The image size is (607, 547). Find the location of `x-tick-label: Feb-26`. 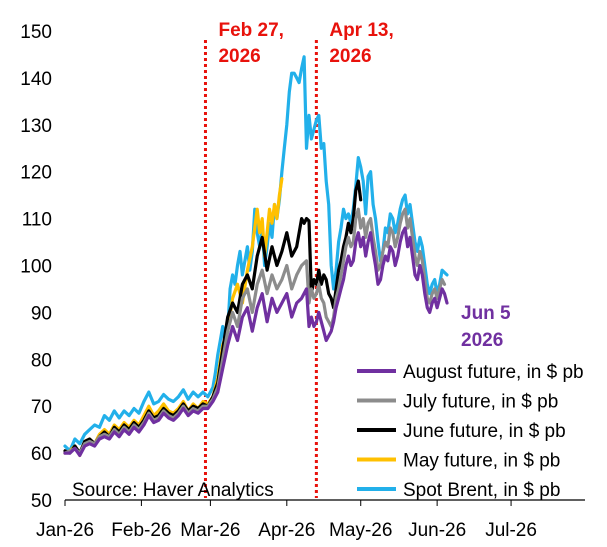

x-tick-label: Feb-26 is located at coordinates (141, 530).